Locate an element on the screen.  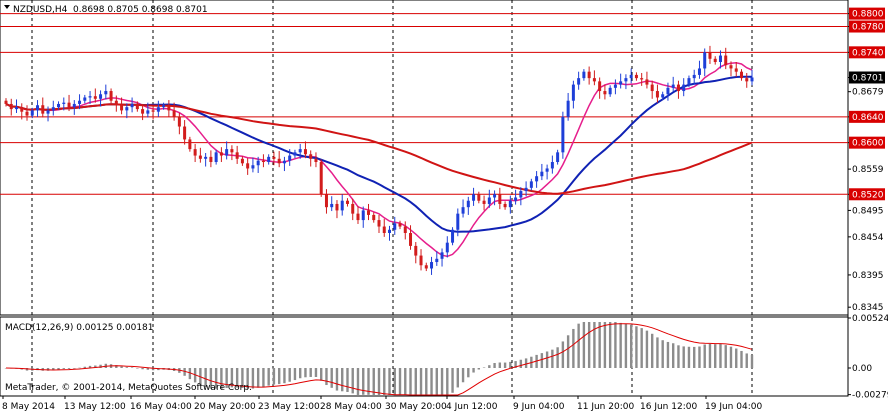
dropdown-triangle-icon is located at coordinates (7, 7).